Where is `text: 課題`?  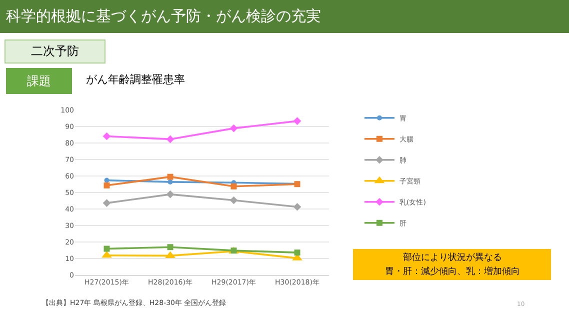 text: 課題 is located at coordinates (39, 81).